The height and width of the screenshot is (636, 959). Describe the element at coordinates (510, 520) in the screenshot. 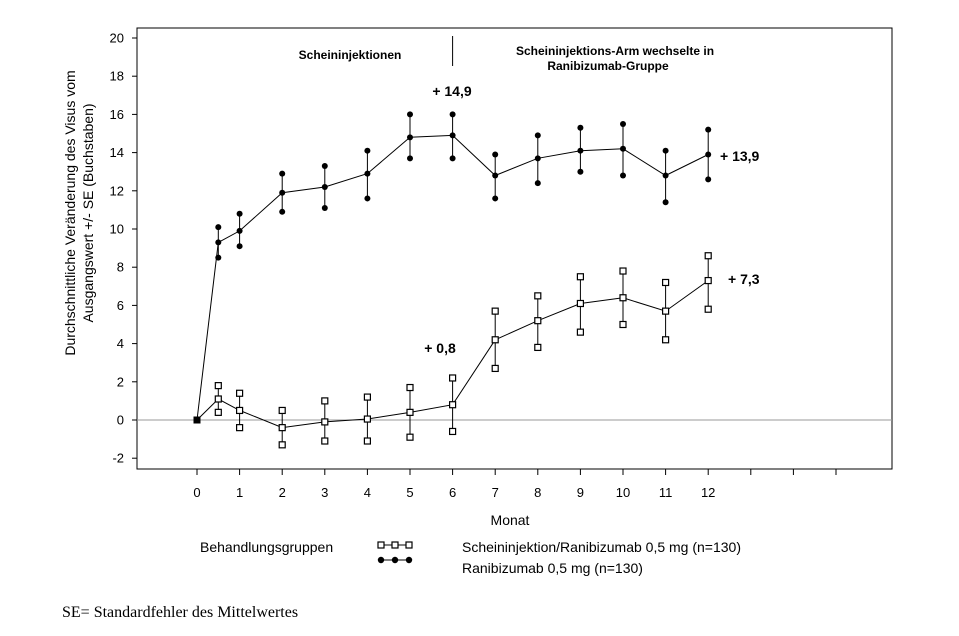

I see `x-axis-label: Monat` at that location.